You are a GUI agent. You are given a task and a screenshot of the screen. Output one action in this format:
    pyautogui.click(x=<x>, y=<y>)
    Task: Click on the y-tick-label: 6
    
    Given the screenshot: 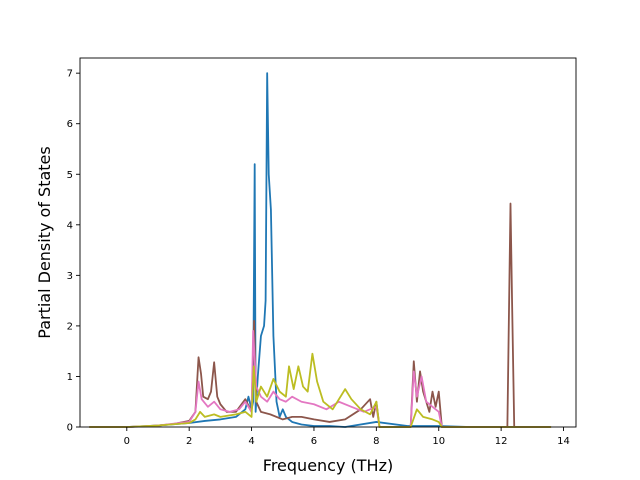 What is the action you would take?
    pyautogui.click(x=70, y=124)
    